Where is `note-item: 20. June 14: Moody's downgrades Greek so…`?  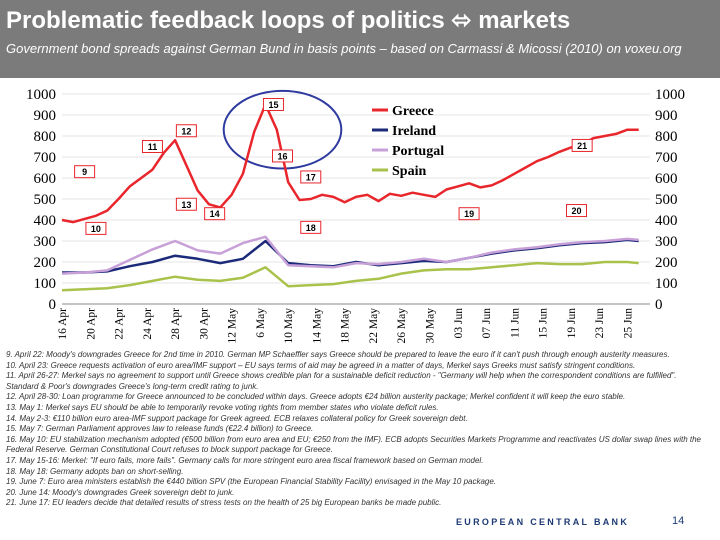
note-item: 20. June 14: Moody's downgrades Greek so… is located at coordinates (120, 492).